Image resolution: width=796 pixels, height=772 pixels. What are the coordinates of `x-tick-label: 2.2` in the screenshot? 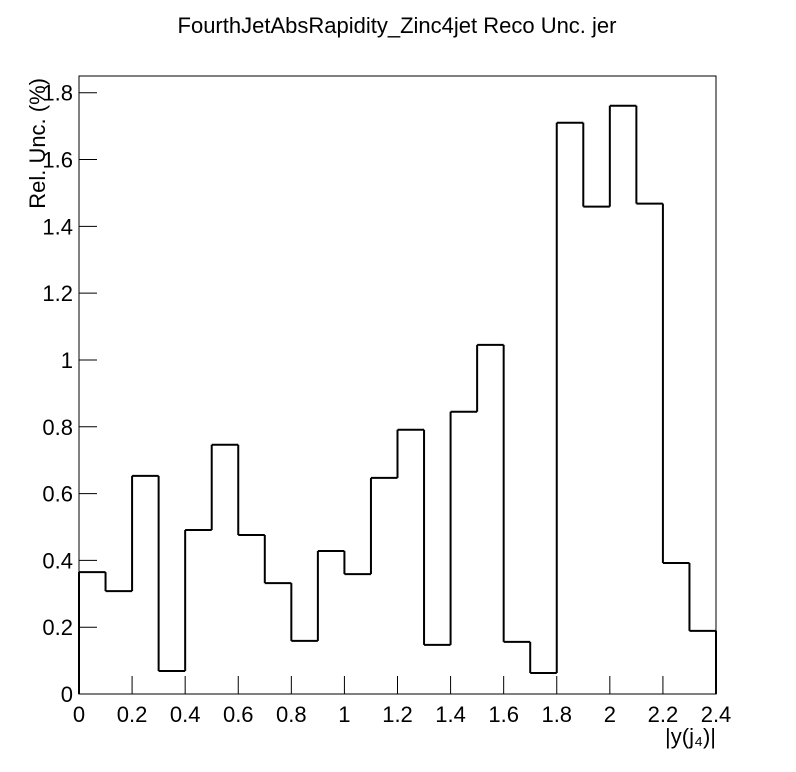 It's located at (663, 714).